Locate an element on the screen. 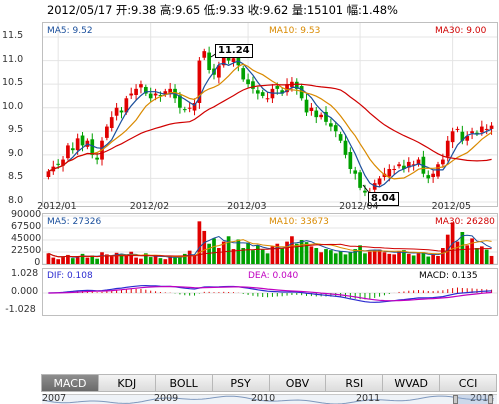 The height and width of the screenshot is (404, 499). ma10-volume-label: MA10: 33673 is located at coordinates (299, 222).